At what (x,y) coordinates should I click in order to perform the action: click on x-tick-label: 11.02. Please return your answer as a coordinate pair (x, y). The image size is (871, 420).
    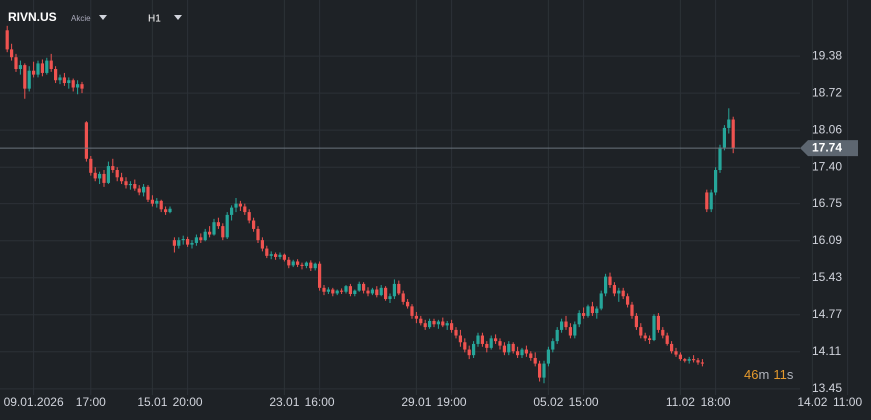
    Looking at the image, I should click on (680, 402).